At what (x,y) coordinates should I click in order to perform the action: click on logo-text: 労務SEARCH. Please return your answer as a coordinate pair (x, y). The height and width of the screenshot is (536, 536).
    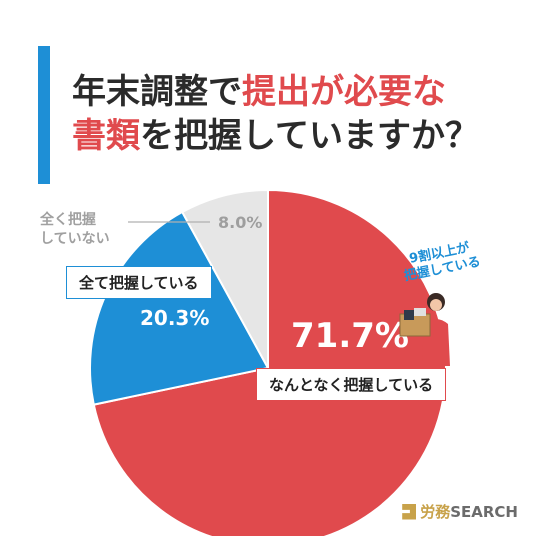
    Looking at the image, I should click on (469, 511).